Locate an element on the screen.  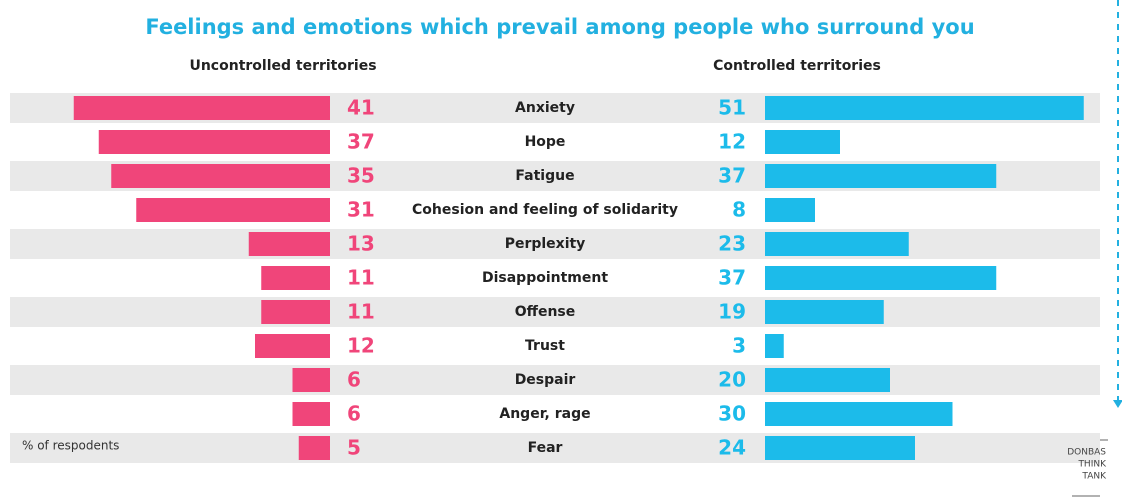
category-label: Despair is located at coordinates (545, 380).